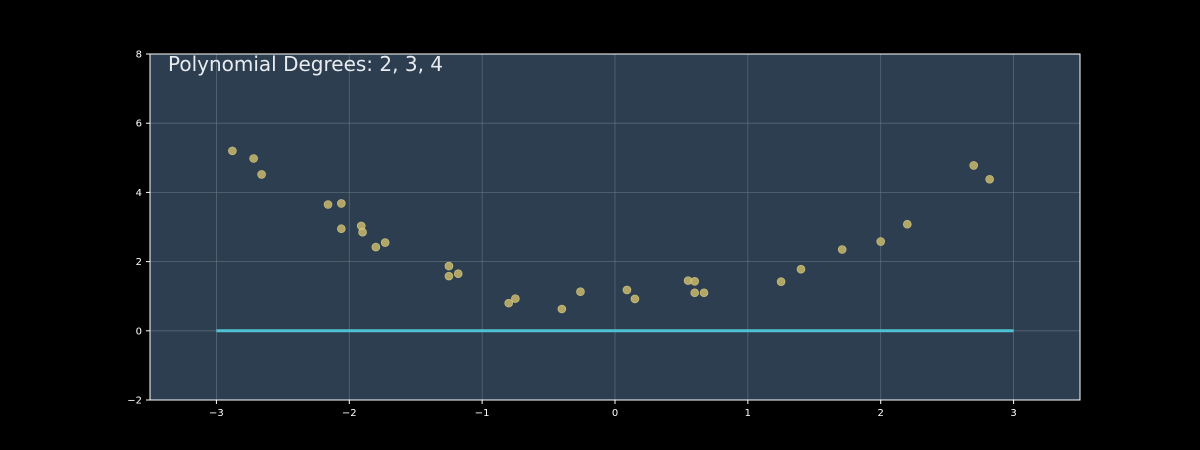 This screenshot has width=1200, height=450. I want to click on y-tick-label: 8, so click(139, 55).